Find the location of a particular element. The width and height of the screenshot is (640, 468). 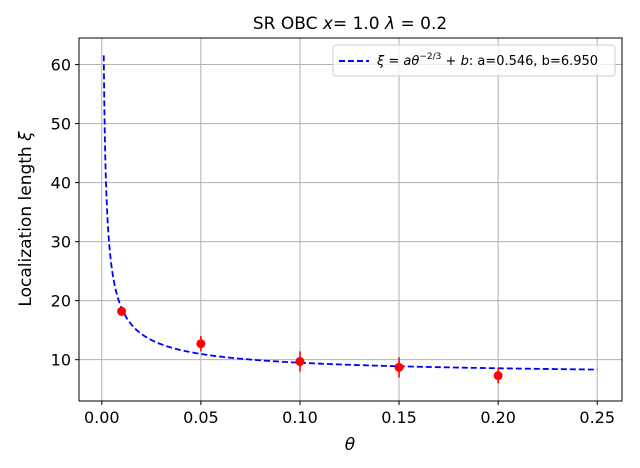

x-tick-label: 0.00 is located at coordinates (102, 417).